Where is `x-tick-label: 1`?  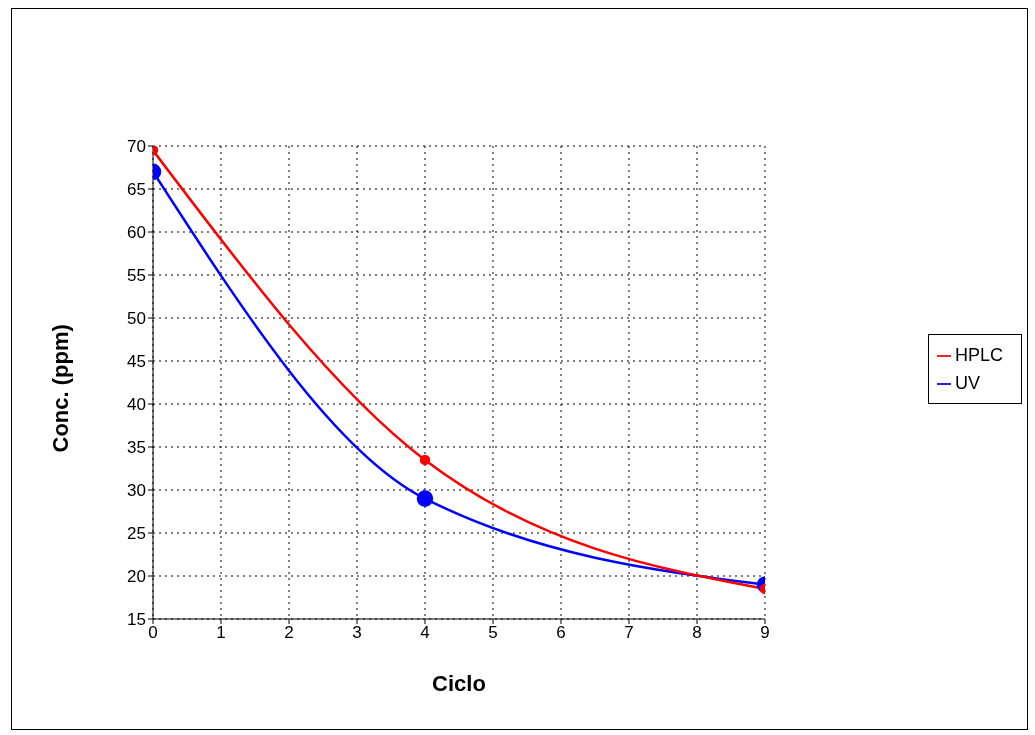
x-tick-label: 1 is located at coordinates (221, 633).